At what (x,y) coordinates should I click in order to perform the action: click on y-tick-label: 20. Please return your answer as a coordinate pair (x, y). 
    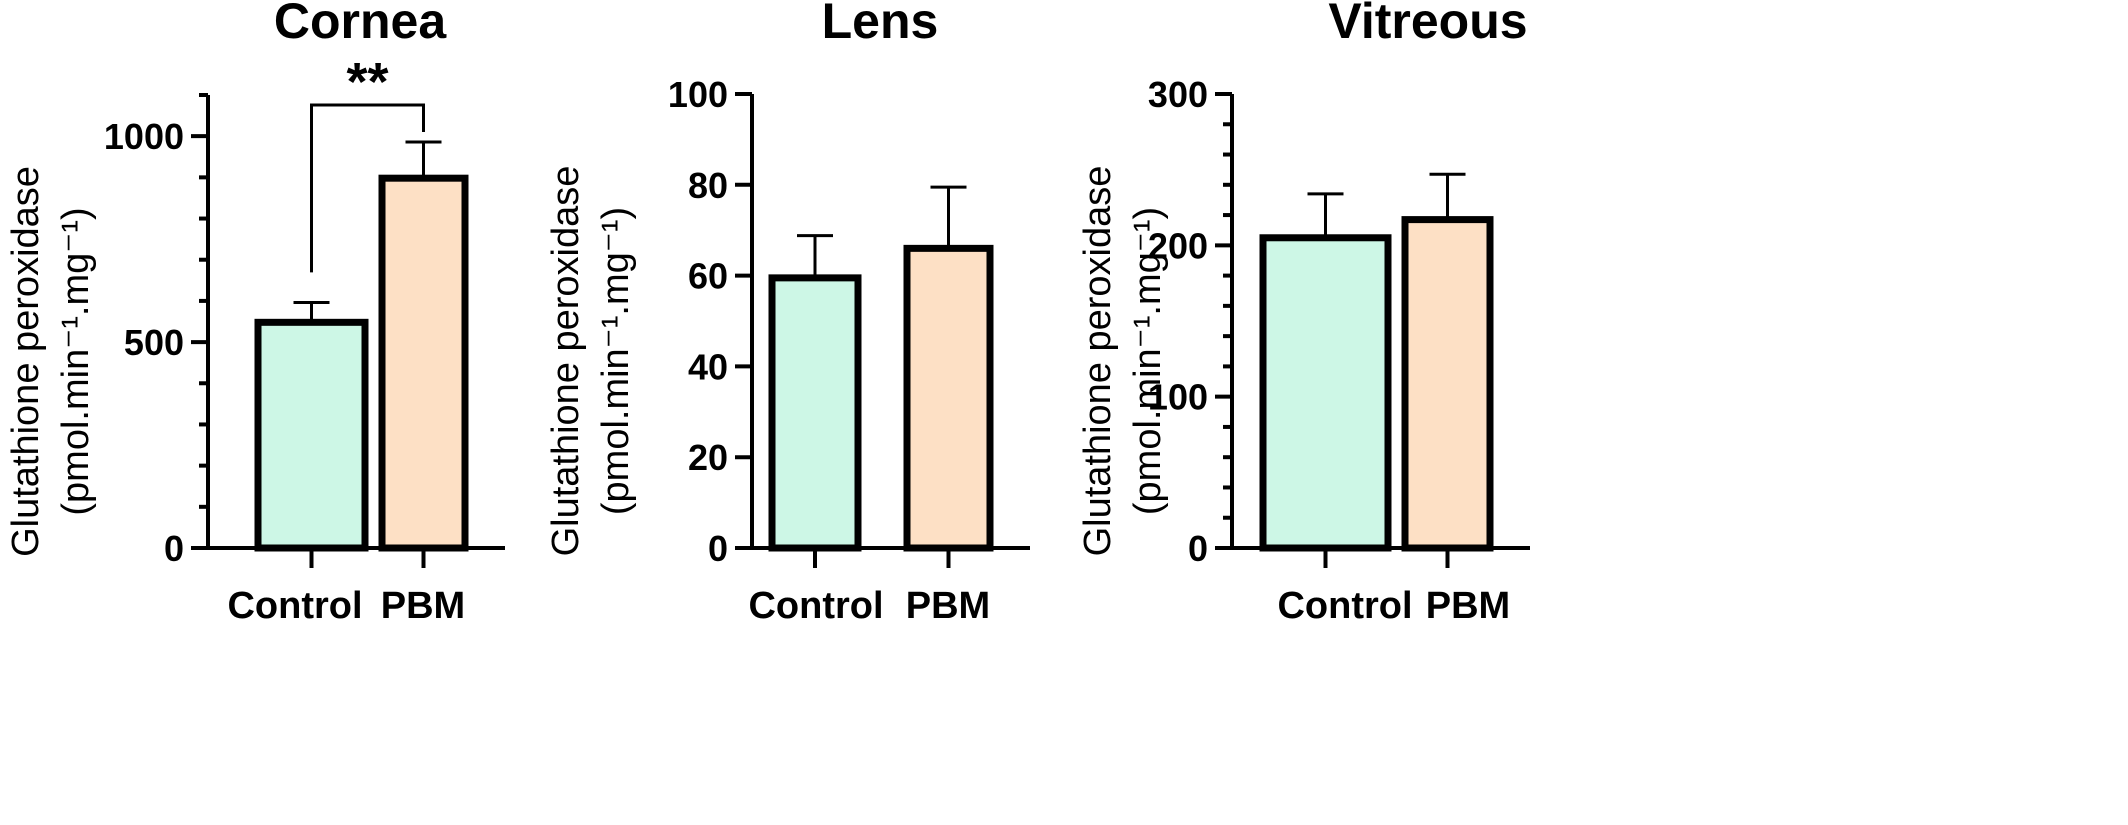
    Looking at the image, I should click on (708, 457).